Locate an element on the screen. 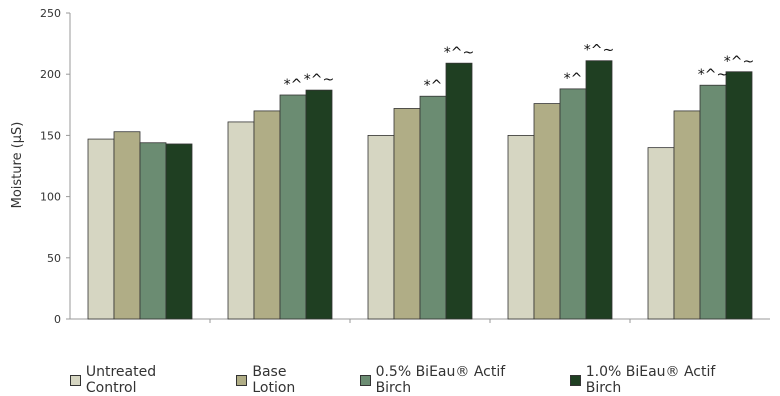 Image resolution: width=780 pixels, height=396 pixels. annotations: *^ *^~ *^*^~*^*^~*^~*^~ is located at coordinates (519, 68).